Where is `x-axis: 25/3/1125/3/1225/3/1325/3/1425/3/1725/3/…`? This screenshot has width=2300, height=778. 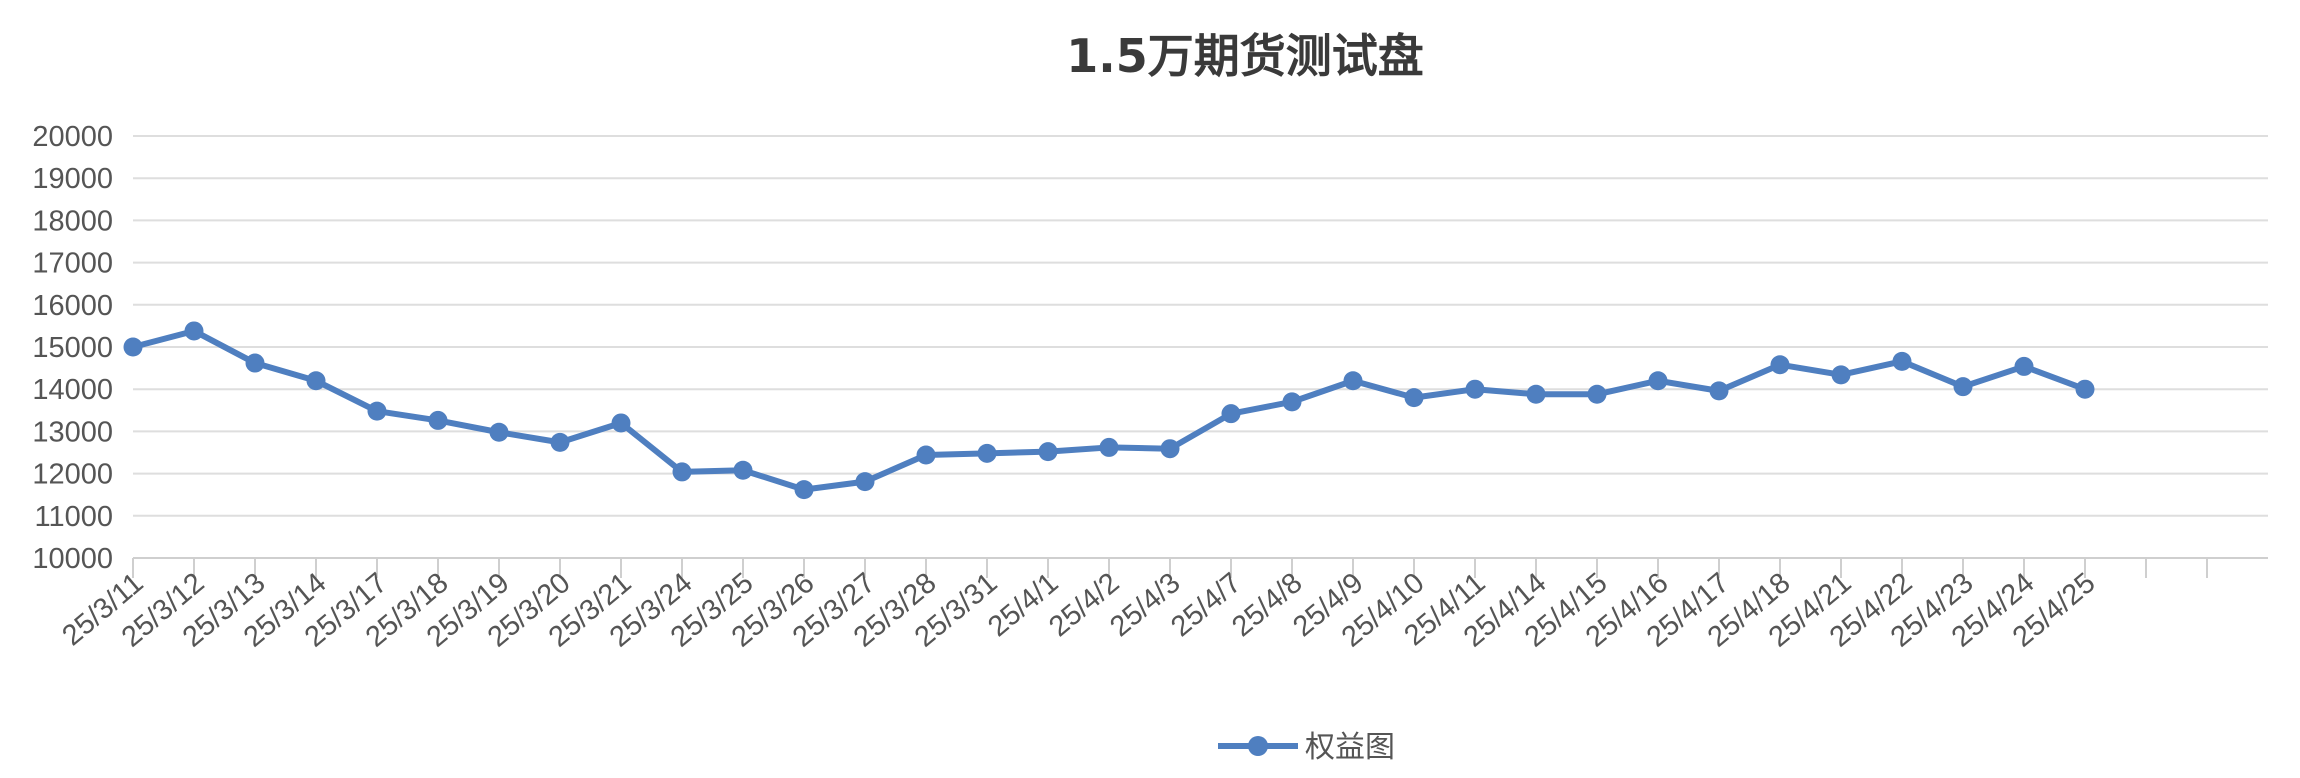
x-axis: 25/3/1125/3/1225/3/1325/3/1425/3/1725/3/… is located at coordinates (1162, 605).